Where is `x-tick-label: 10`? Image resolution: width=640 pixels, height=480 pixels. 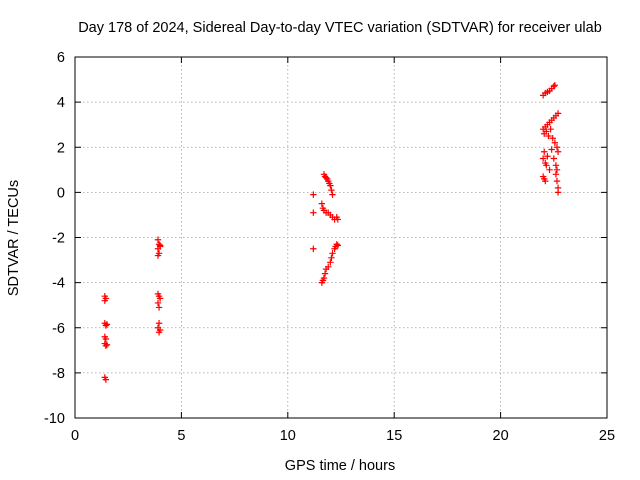 x-tick-label: 10 is located at coordinates (288, 436).